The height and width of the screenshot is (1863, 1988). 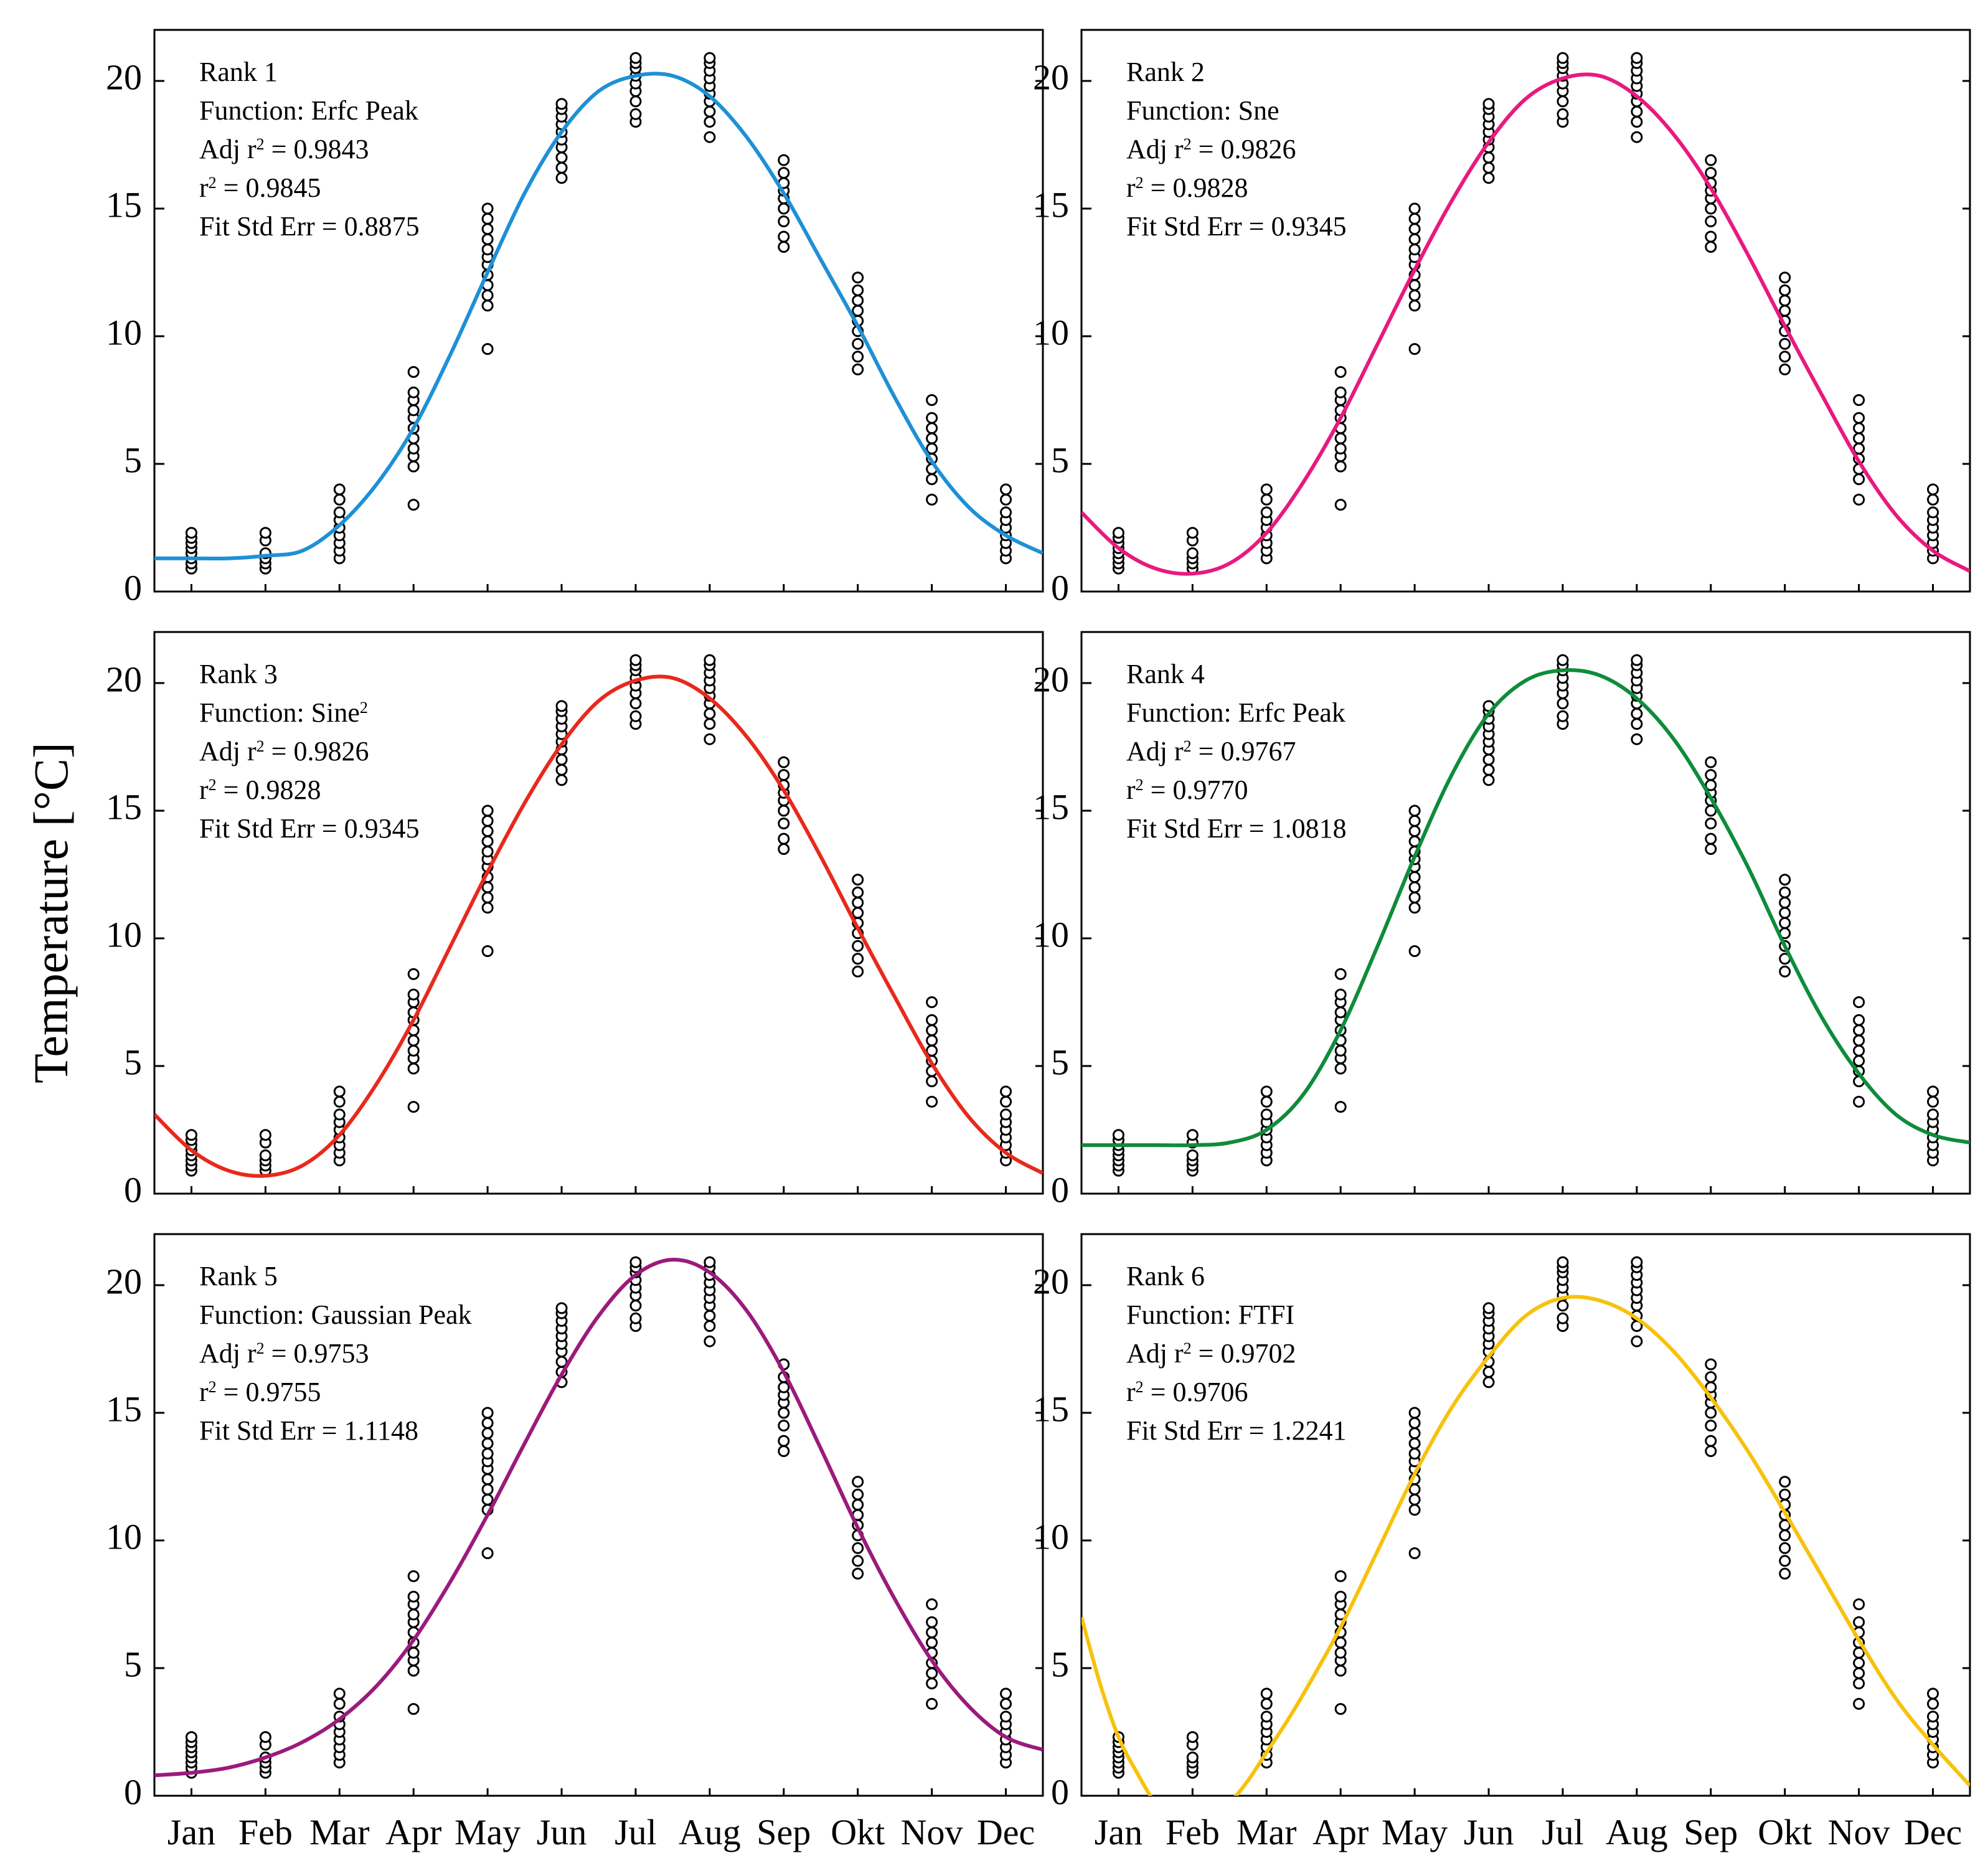 What do you see at coordinates (1202, 111) in the screenshot?
I see `function-label: Function: Sne` at bounding box center [1202, 111].